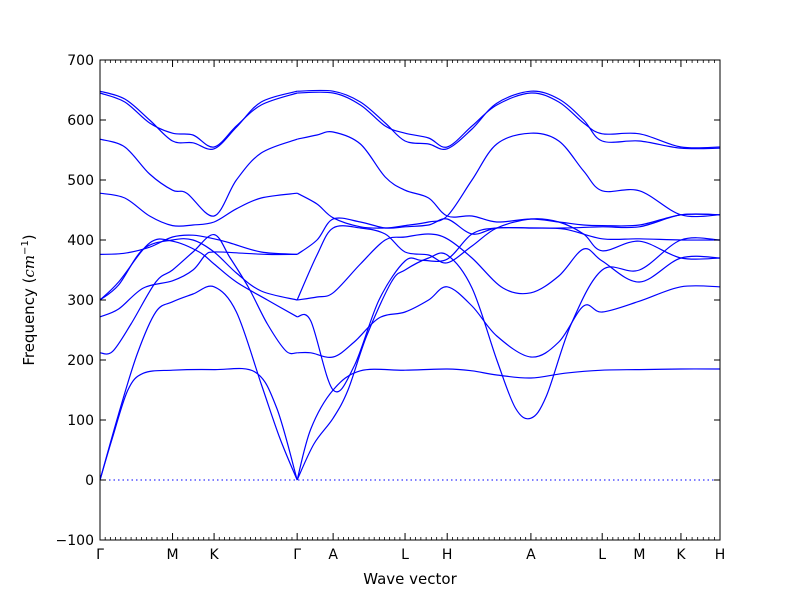 Image resolution: width=800 pixels, height=600 pixels. Describe the element at coordinates (80, 421) in the screenshot. I see `y-tick-label: 100` at that location.